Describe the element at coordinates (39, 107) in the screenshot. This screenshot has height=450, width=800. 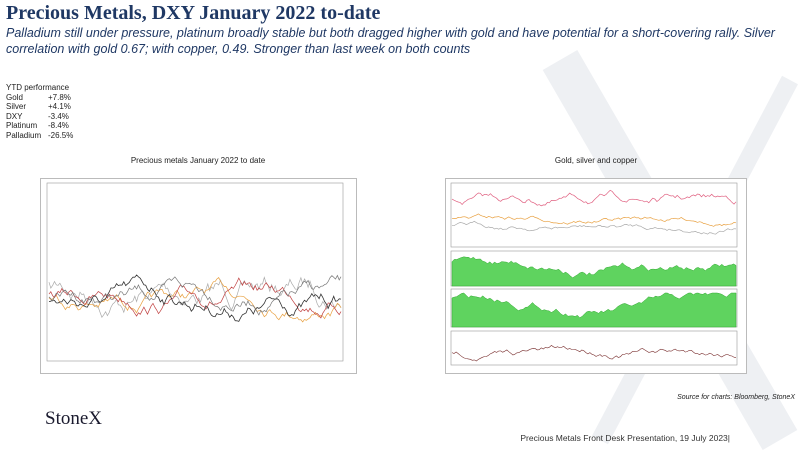
I see `ytd-row: Silver +4.1%` at that location.